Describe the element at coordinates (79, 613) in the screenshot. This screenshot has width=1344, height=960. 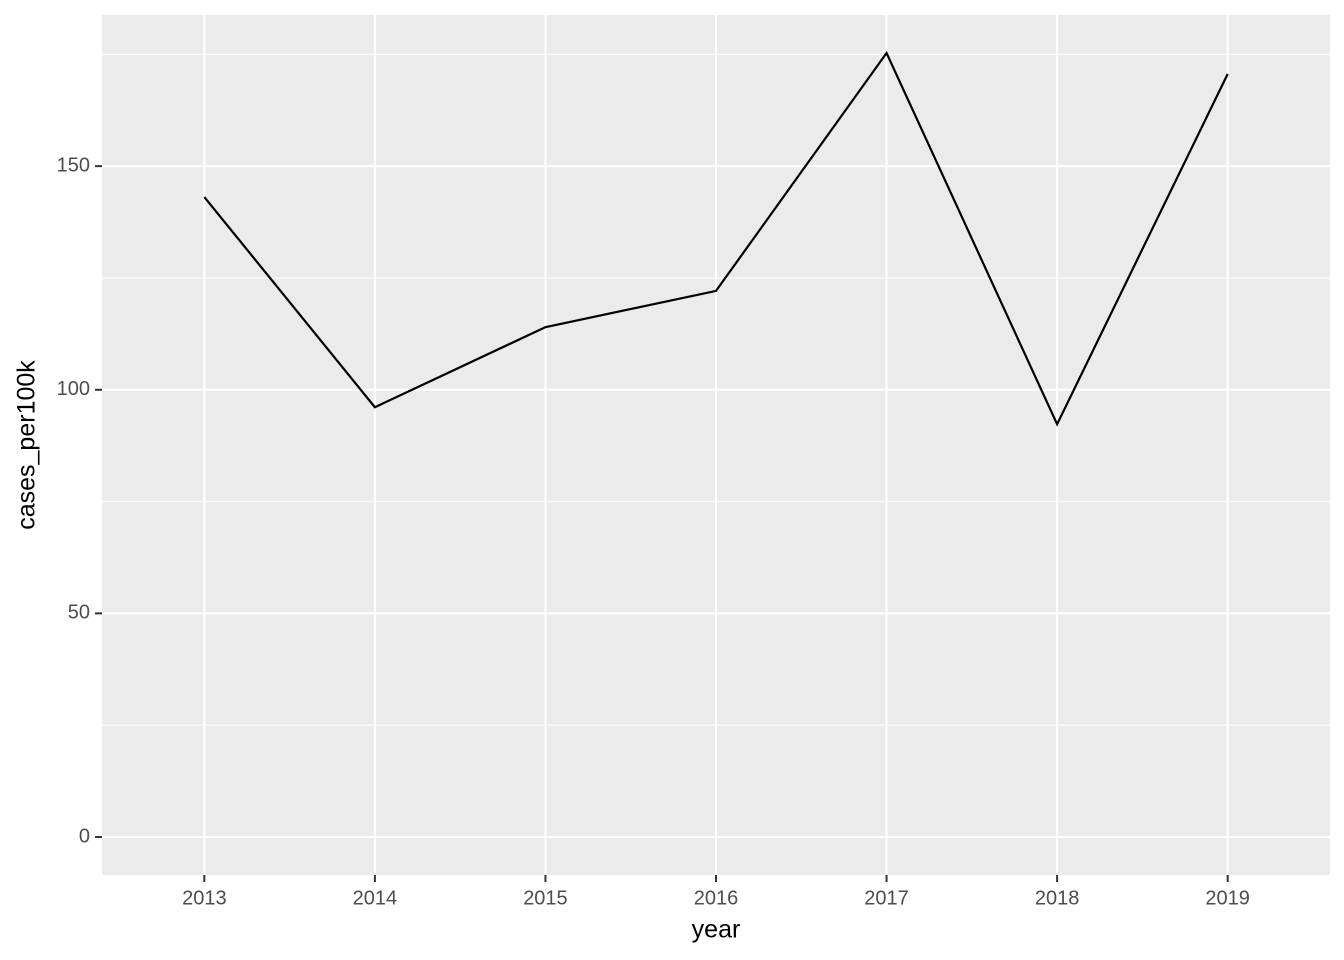
I see `y-tick-label: 50` at that location.